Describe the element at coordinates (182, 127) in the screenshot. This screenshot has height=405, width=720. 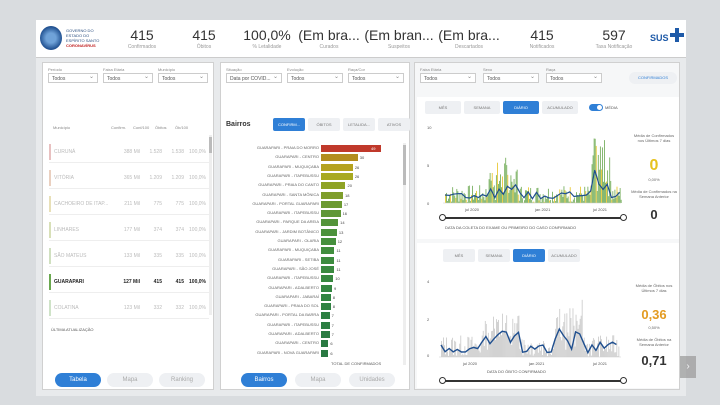
I see `col-header: Ób/100` at that location.